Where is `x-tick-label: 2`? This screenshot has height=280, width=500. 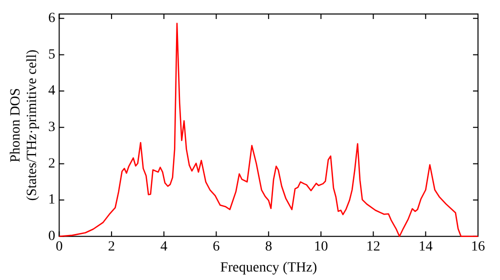 x-tick-label: 2 is located at coordinates (112, 246).